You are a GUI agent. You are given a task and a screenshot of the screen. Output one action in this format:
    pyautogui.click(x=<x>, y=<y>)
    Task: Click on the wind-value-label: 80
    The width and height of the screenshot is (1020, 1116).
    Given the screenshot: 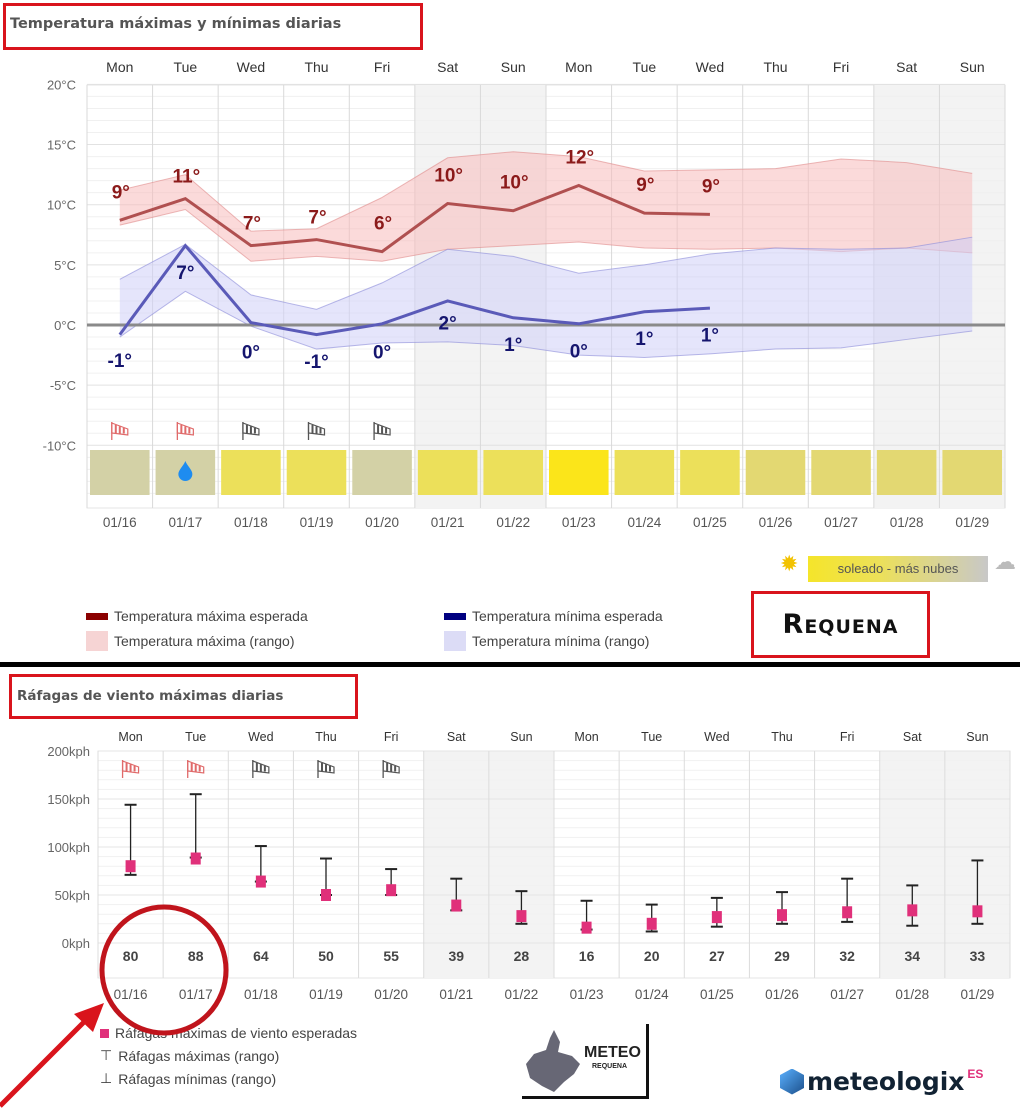 What is the action you would take?
    pyautogui.click(x=131, y=956)
    